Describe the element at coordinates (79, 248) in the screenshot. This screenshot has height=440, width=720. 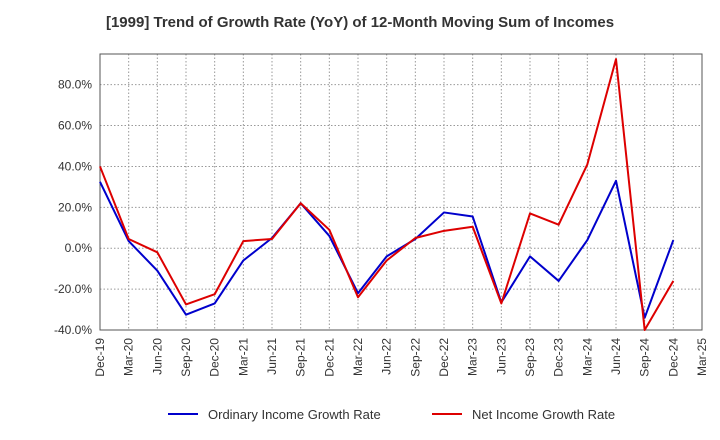
I see `y-tick-label: 0.0%` at that location.